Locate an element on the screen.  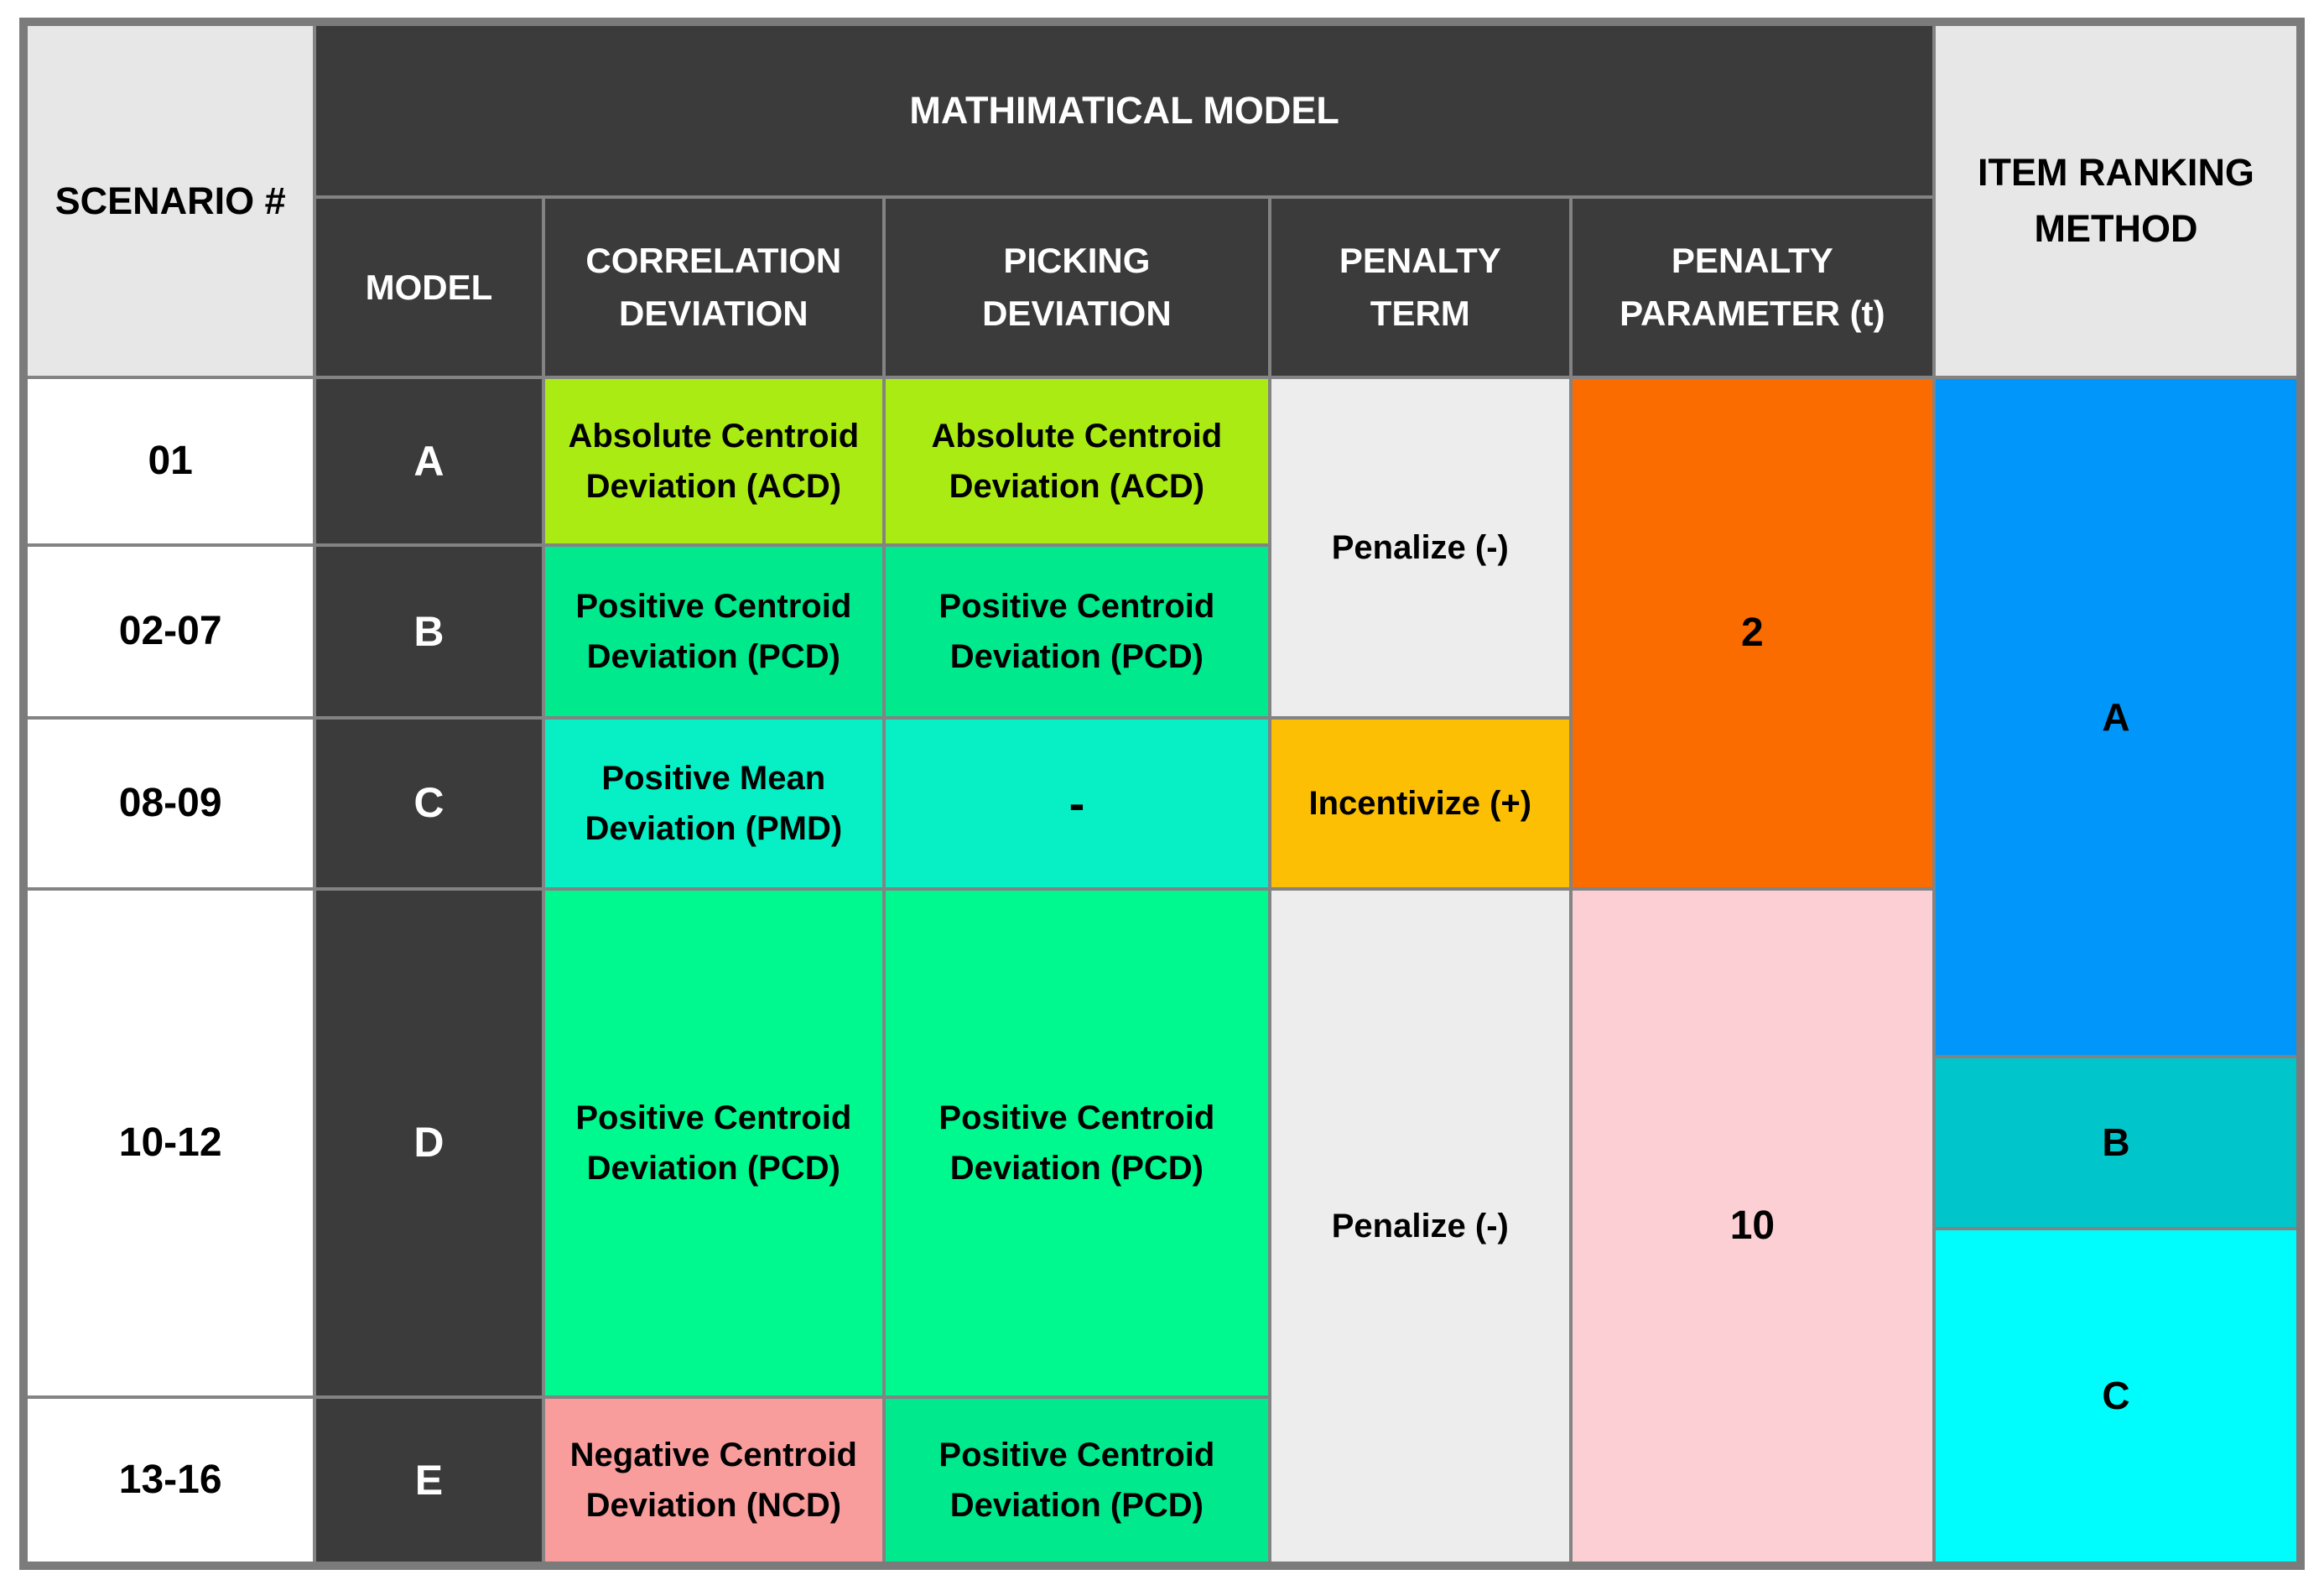
penalty-term-incentivize-cell: Incentivize (+) is located at coordinates (1420, 803).